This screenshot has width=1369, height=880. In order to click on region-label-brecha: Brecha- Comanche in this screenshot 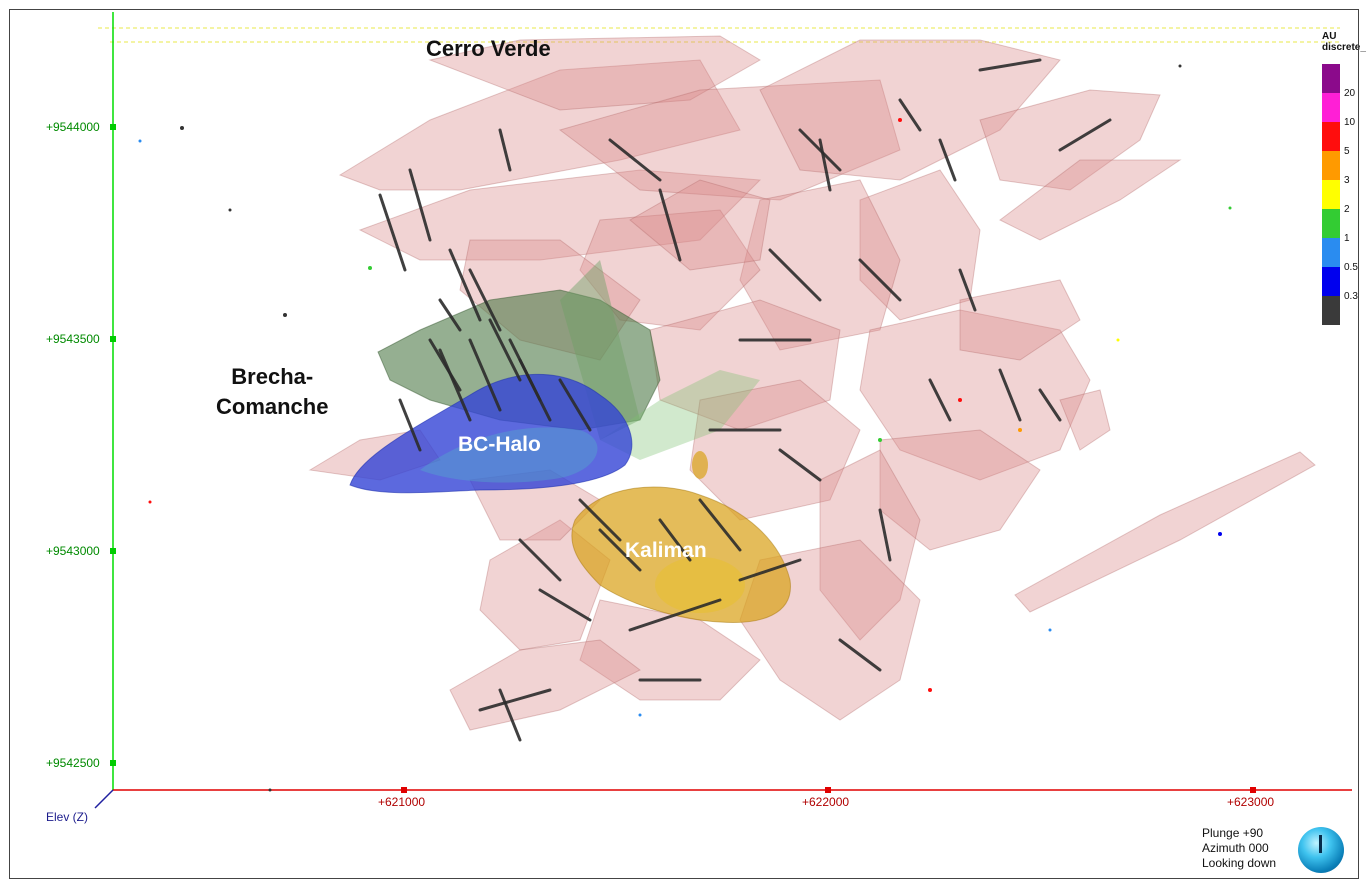, I will do `click(272, 392)`.